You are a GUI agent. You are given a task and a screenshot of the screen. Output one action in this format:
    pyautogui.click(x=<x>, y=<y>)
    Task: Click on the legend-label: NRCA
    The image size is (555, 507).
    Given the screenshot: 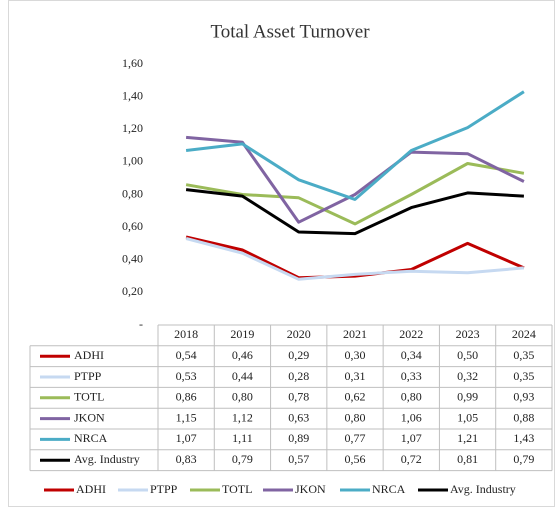 What is the action you would take?
    pyautogui.click(x=389, y=489)
    